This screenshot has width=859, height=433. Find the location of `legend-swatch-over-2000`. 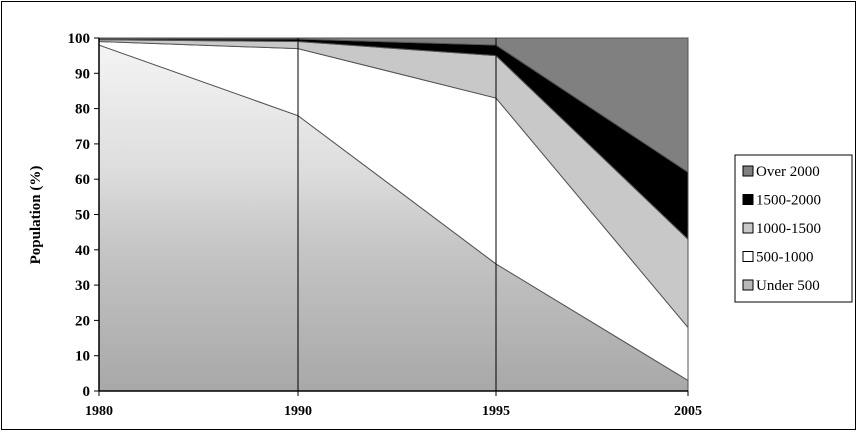

legend-swatch-over-2000 is located at coordinates (748, 171).